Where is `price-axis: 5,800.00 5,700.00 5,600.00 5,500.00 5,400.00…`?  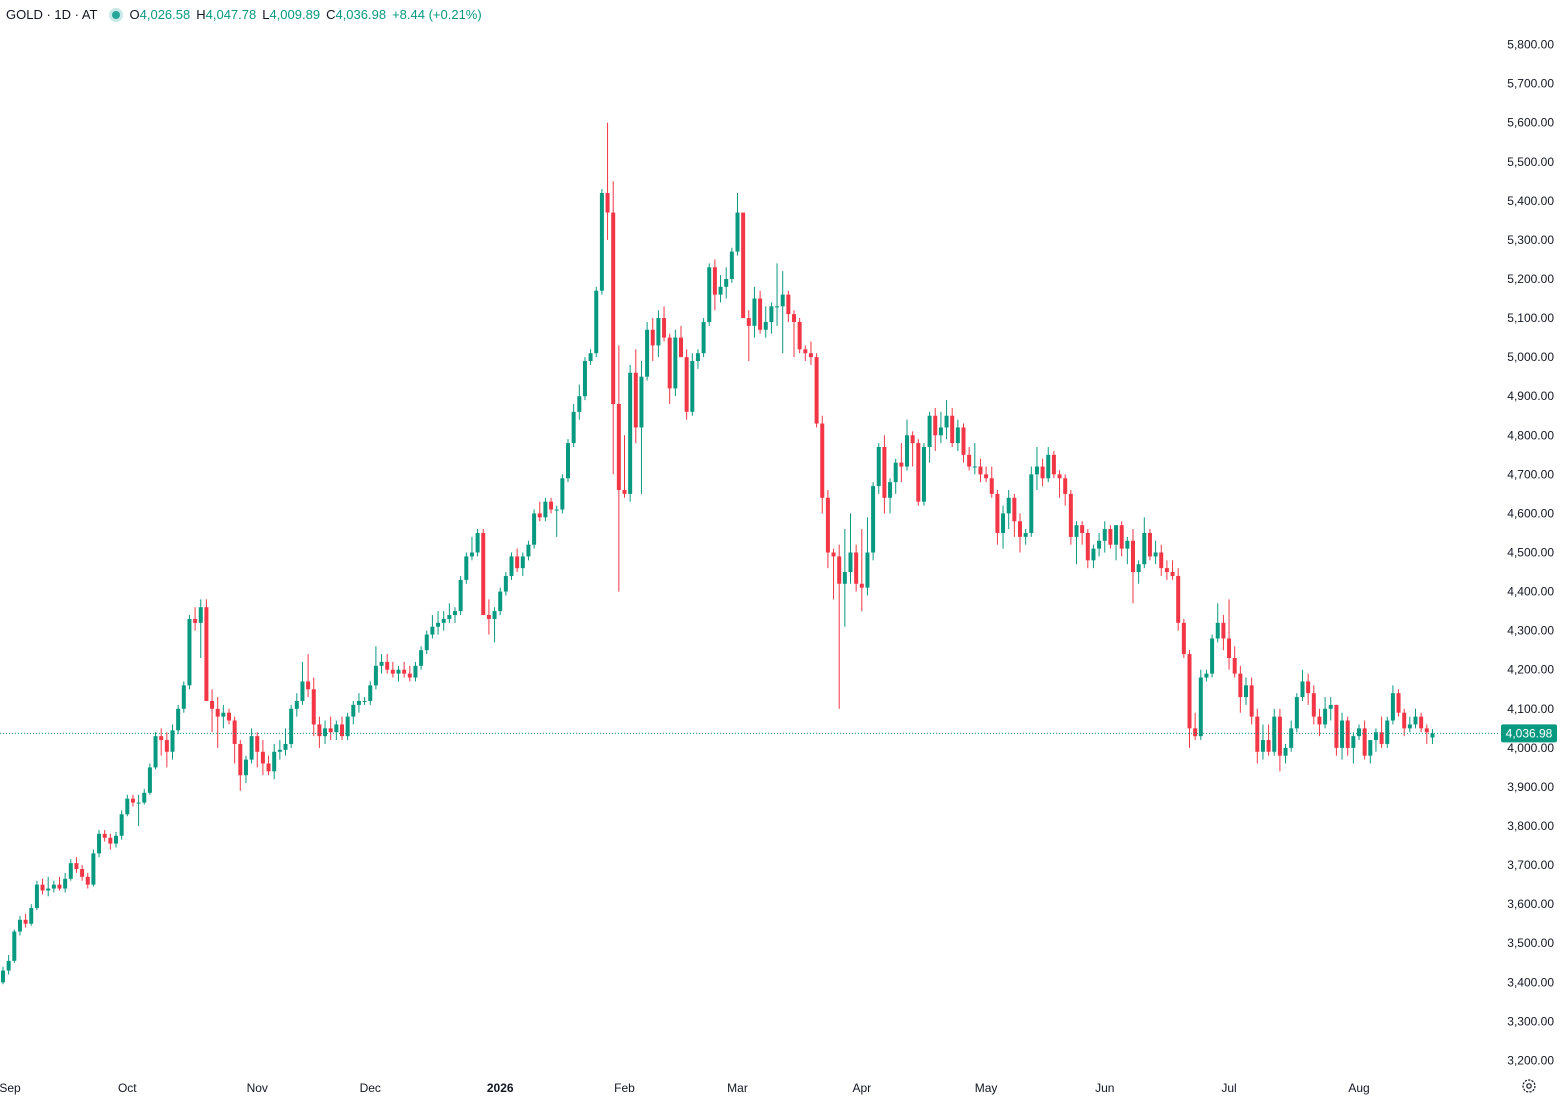 price-axis: 5,800.00 5,700.00 5,600.00 5,500.00 5,400.00… is located at coordinates (1530, 553).